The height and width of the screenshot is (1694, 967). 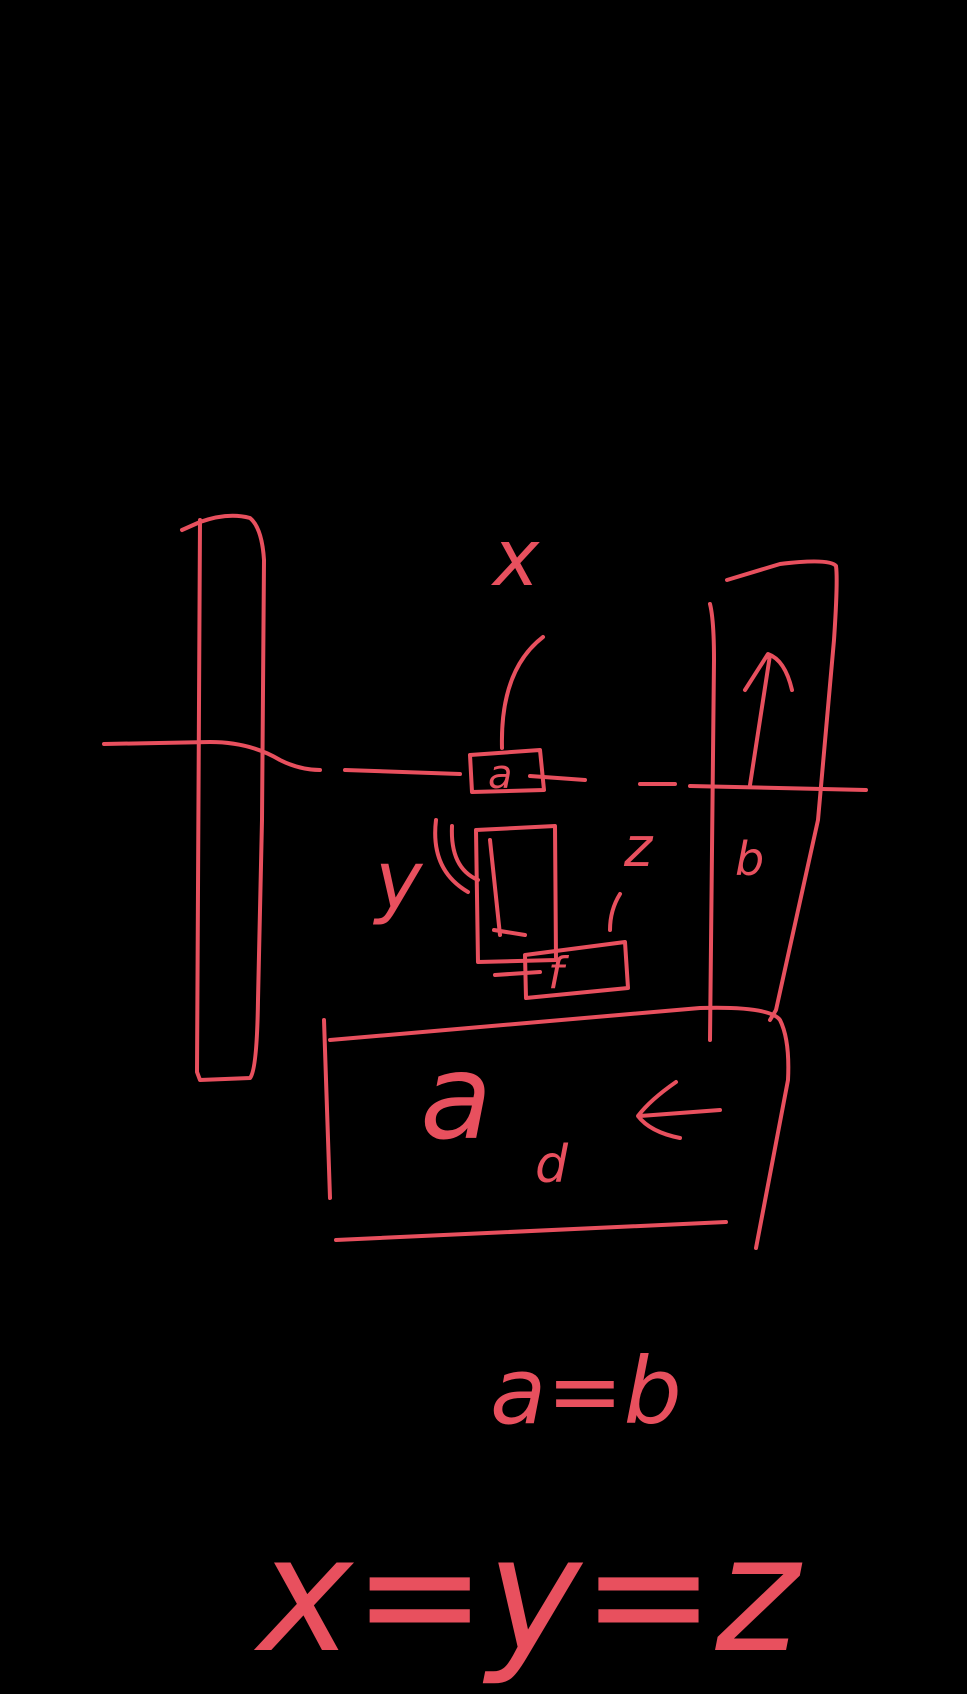 I want to click on label-sub-box: d, so click(x=552, y=1165).